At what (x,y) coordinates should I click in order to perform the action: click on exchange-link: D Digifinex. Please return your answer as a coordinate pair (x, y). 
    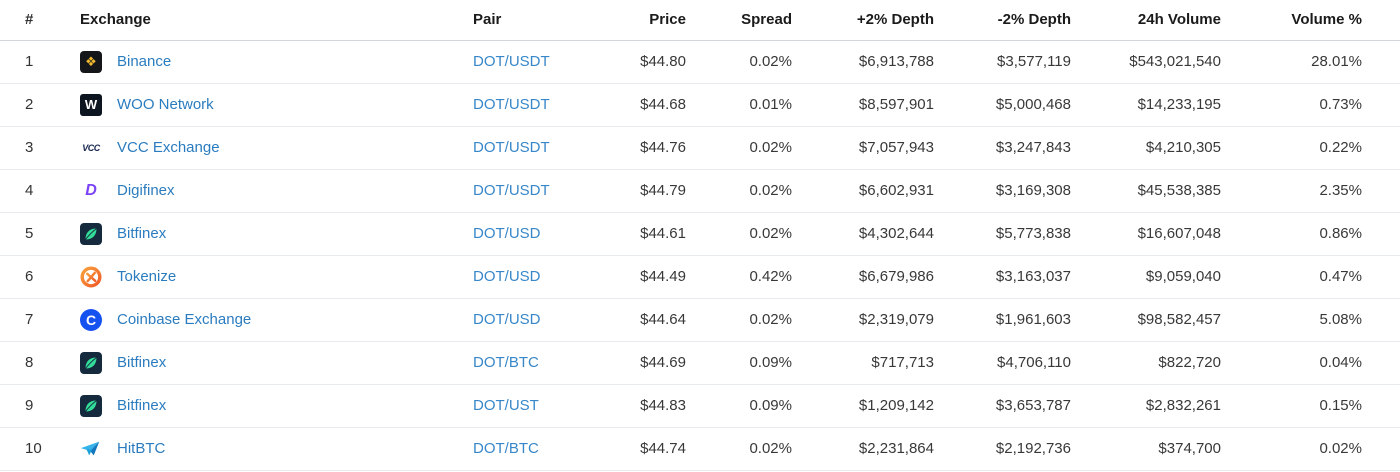
    Looking at the image, I should click on (275, 191).